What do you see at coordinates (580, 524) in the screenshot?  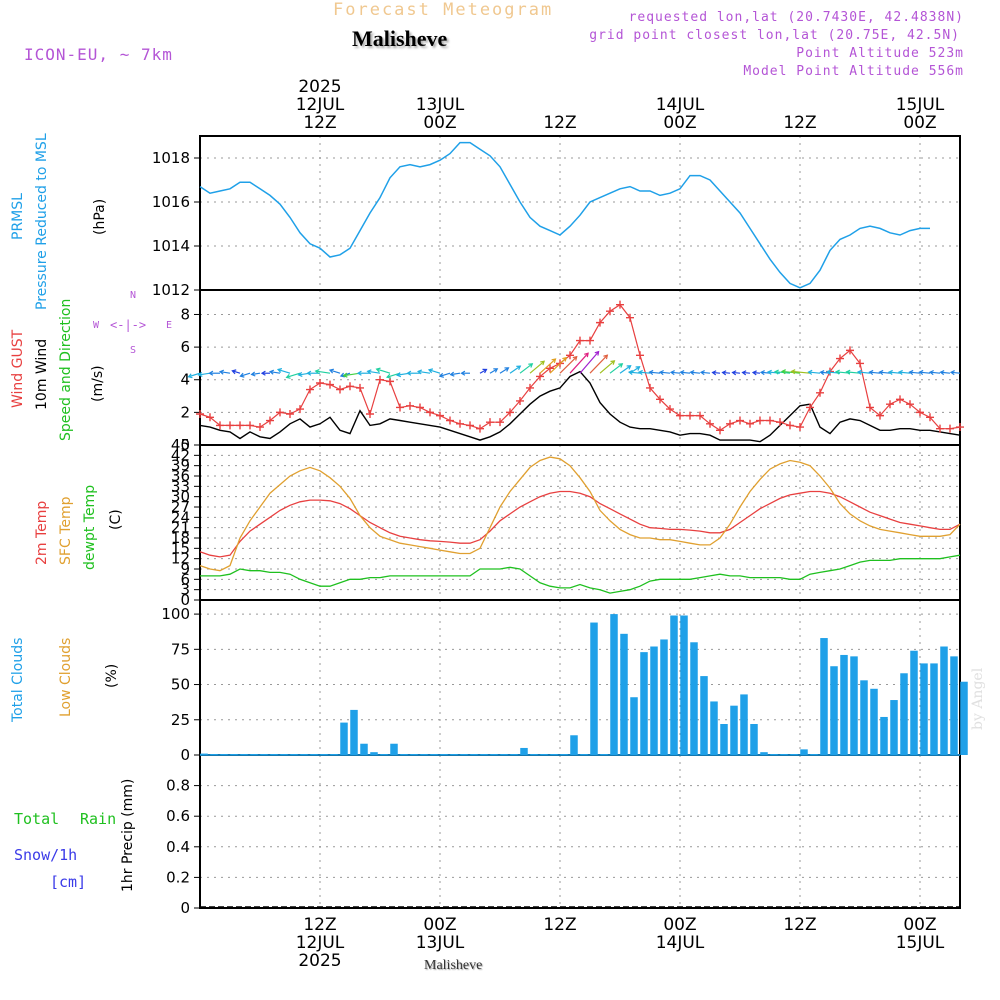 I see `temp-line-2m` at bounding box center [580, 524].